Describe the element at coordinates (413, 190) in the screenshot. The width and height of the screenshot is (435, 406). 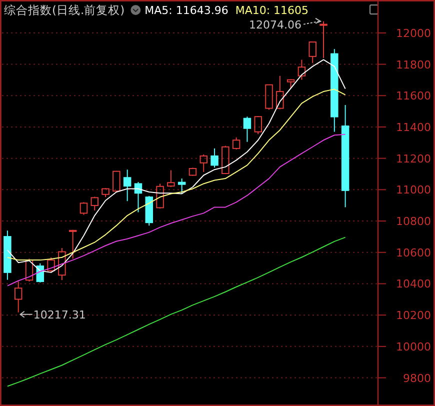
I see `y-tick-label: 11000` at that location.